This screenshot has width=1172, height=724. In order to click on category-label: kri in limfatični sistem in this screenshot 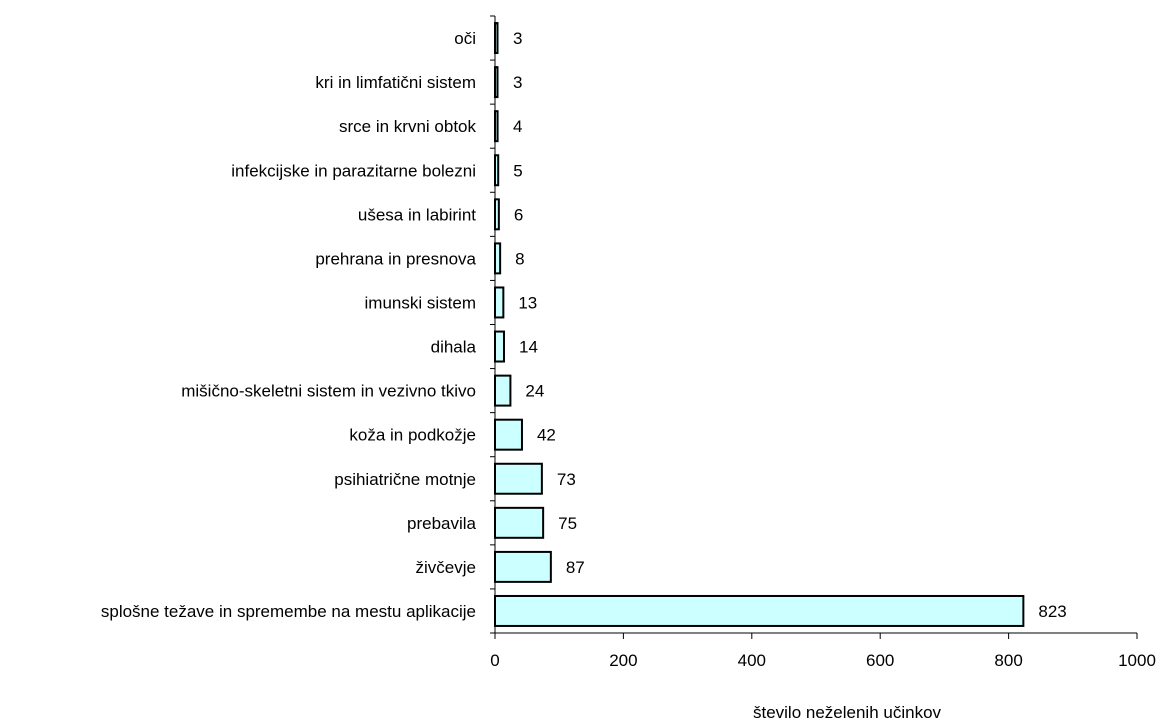, I will do `click(395, 82)`.